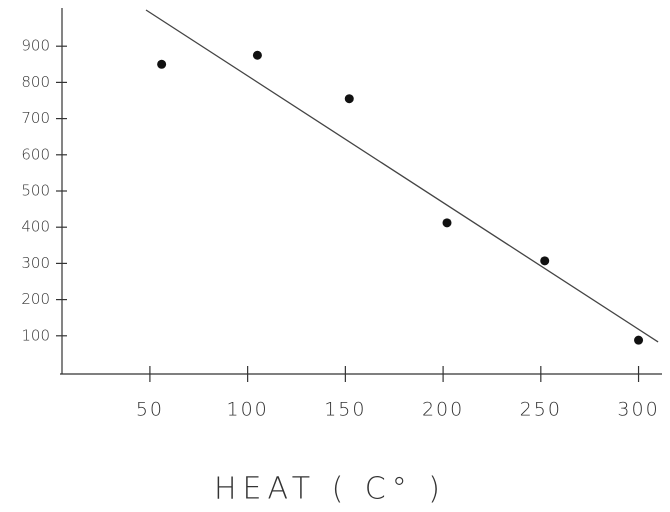 This screenshot has height=512, width=670. What do you see at coordinates (35, 46) in the screenshot?
I see `y-tick-label: 900` at bounding box center [35, 46].